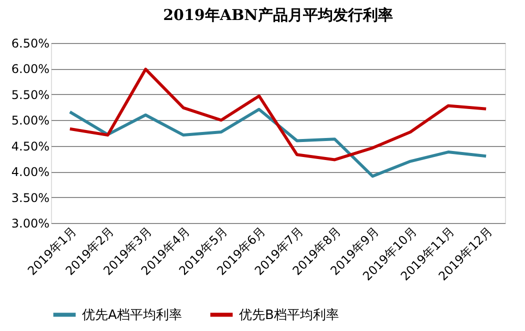  What do you see at coordinates (278, 15) in the screenshot?
I see `chart-title: 2019年ABN产品月平均发行利率` at bounding box center [278, 15].